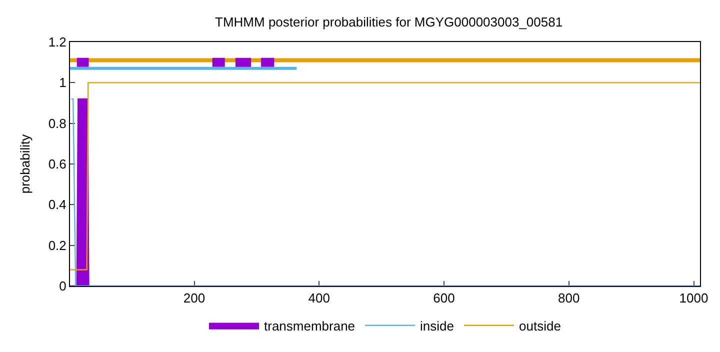 The width and height of the screenshot is (720, 352). Describe the element at coordinates (62, 82) in the screenshot. I see `y-tick-label: 1` at that location.